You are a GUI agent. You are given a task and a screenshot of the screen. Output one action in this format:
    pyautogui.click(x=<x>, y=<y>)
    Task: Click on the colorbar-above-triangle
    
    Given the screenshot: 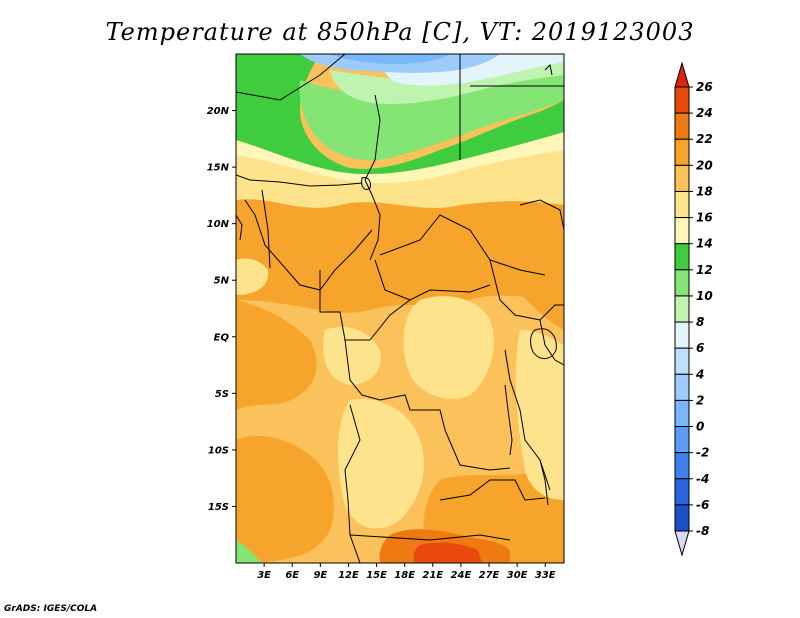 What is the action you would take?
    pyautogui.click(x=682, y=74)
    